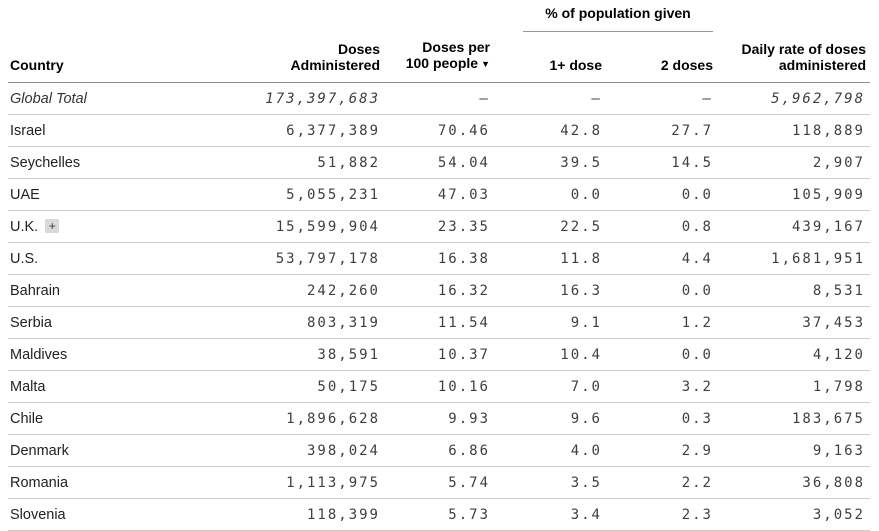 The width and height of the screenshot is (879, 531). What do you see at coordinates (657, 57) in the screenshot?
I see `column-header-two-doses: 2 doses` at bounding box center [657, 57].